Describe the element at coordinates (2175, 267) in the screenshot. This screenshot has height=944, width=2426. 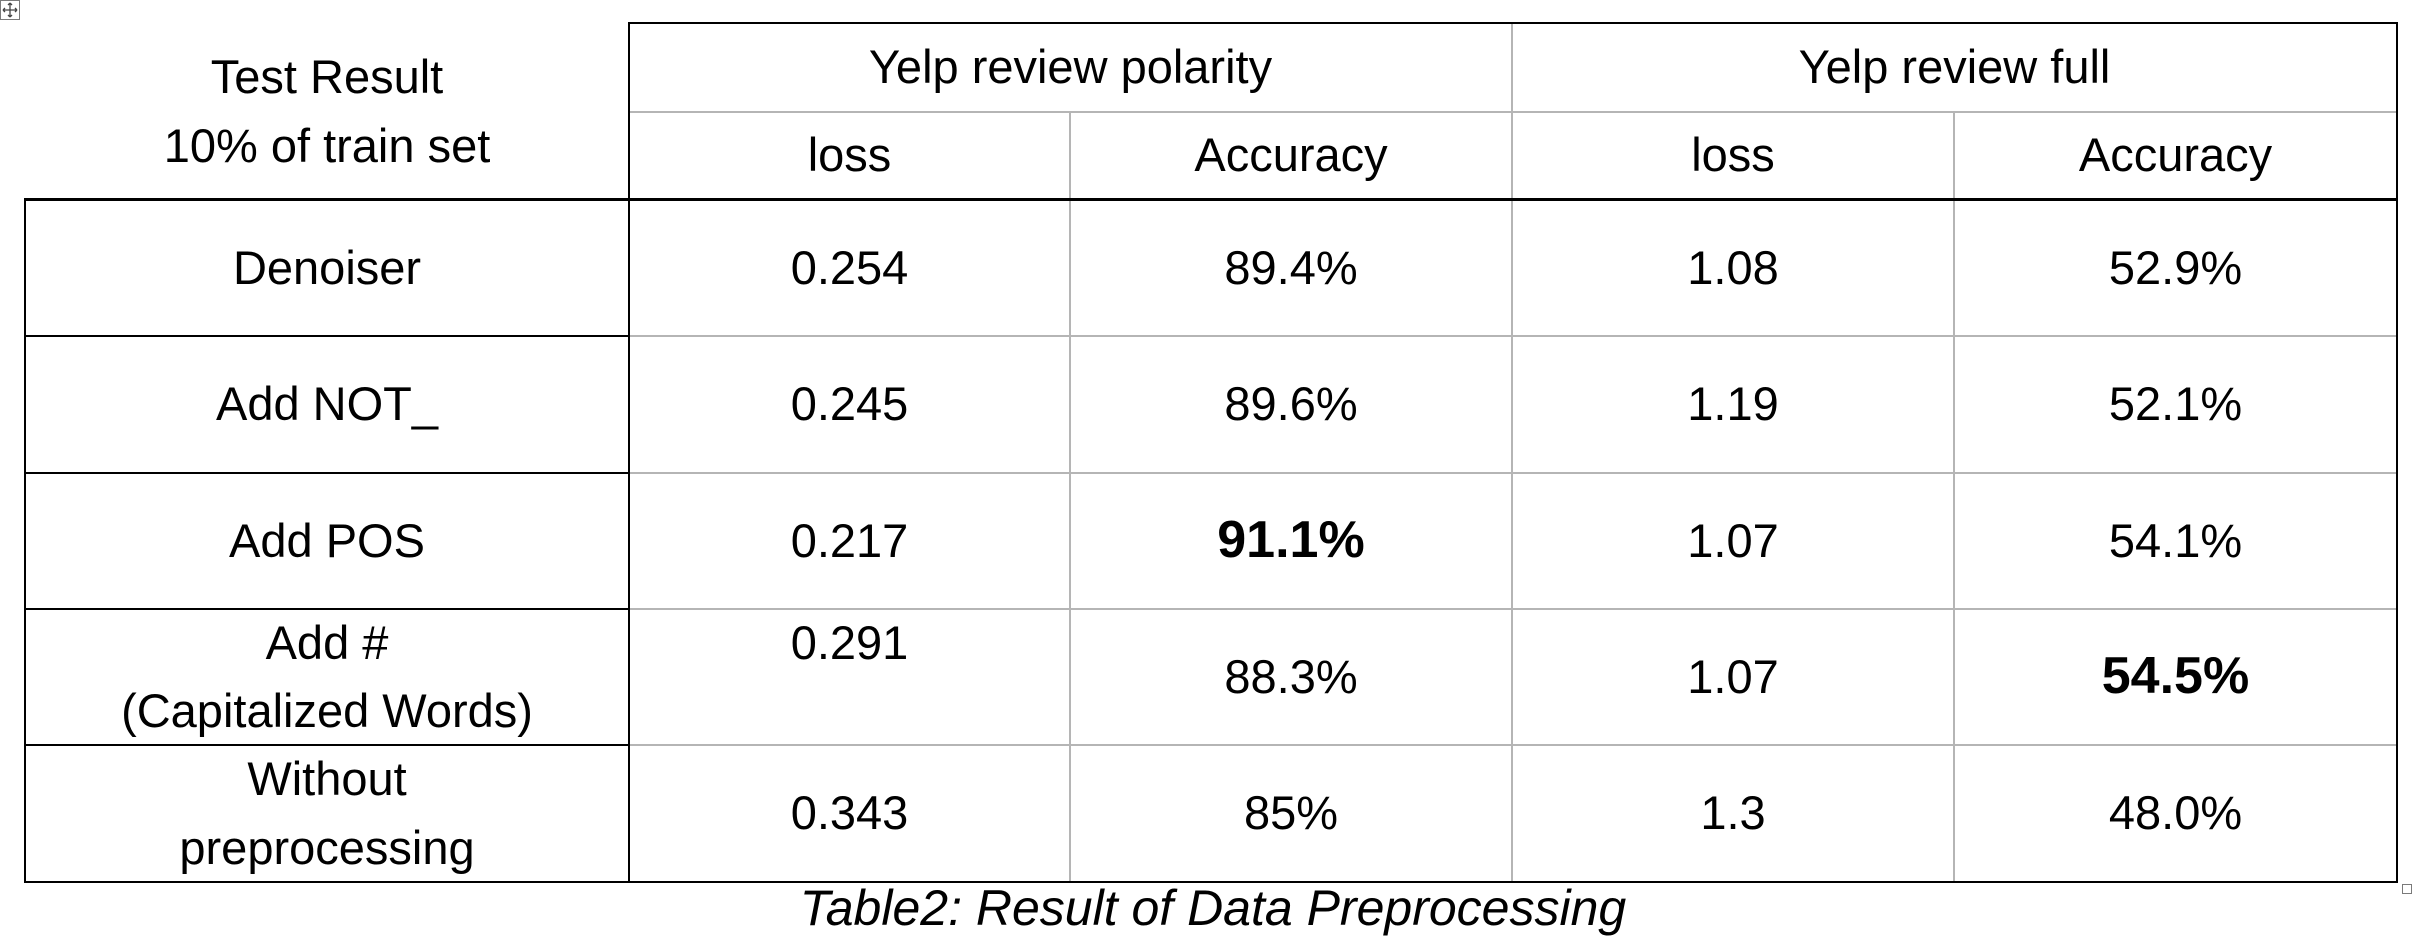
I see `table-cell: 52.9%` at that location.